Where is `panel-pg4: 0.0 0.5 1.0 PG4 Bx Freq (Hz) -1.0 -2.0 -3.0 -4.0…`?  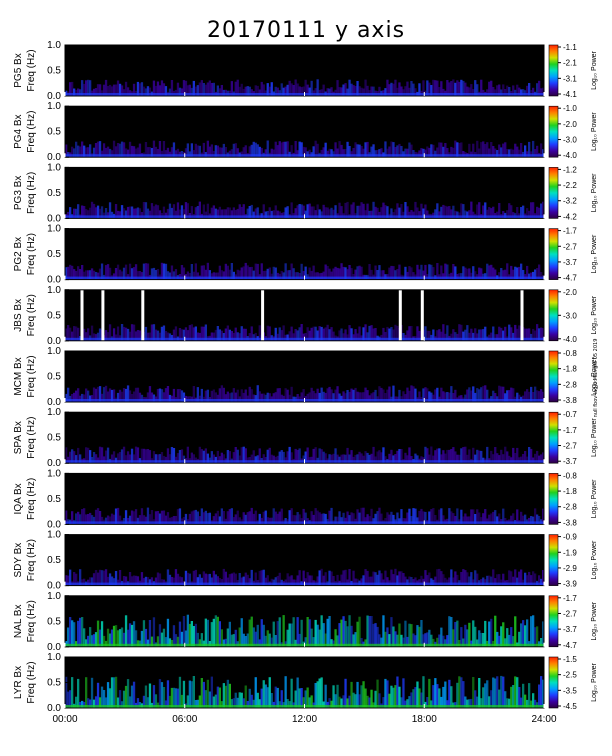 panel-pg4: 0.0 0.5 1.0 PG4 Bx Freq (Hz) -1.0 -2.0 -3.0 -4.0… is located at coordinates (305, 132).